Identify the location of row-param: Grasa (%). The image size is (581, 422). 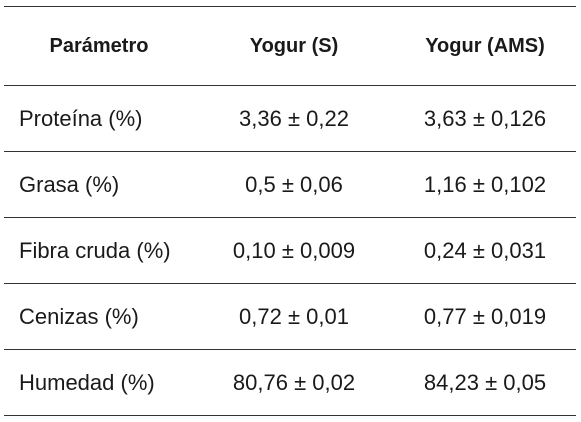
(99, 184).